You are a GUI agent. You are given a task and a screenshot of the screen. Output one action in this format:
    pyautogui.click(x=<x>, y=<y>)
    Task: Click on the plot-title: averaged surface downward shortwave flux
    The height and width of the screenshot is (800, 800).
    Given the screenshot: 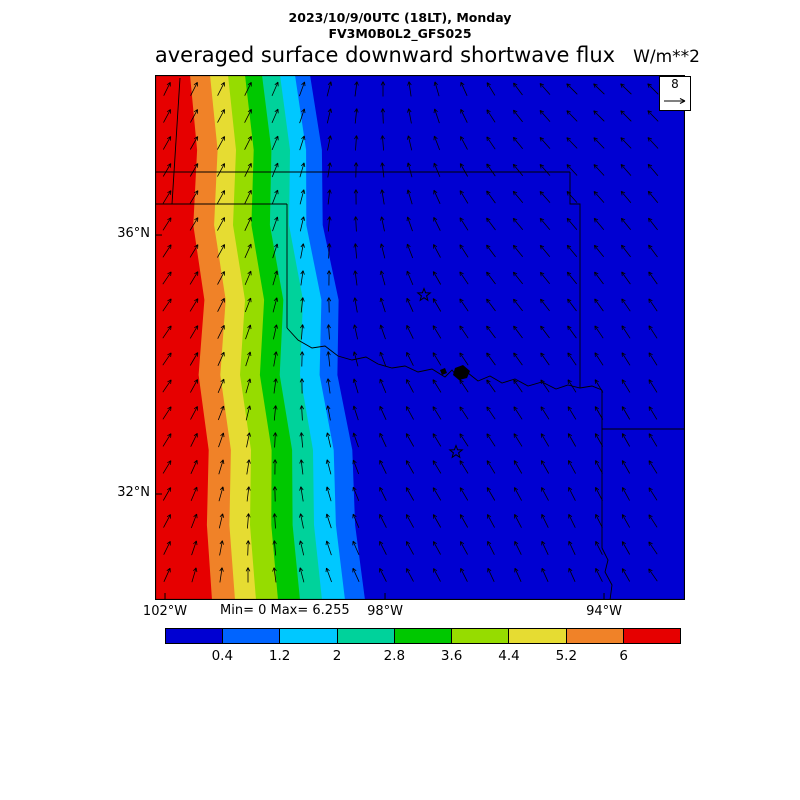 What is the action you would take?
    pyautogui.click(x=385, y=55)
    